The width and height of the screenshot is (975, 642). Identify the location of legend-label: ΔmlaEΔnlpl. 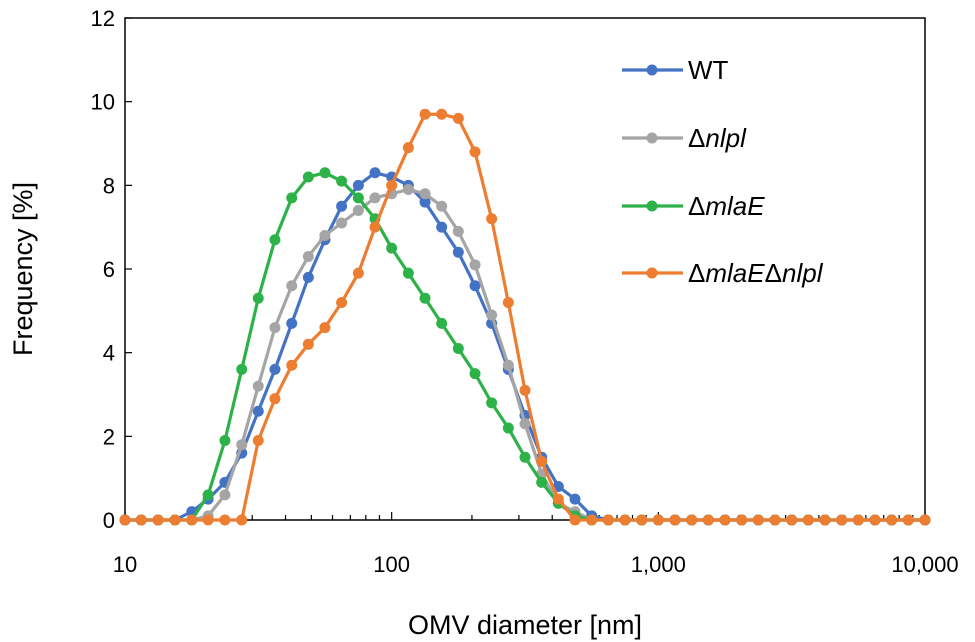
(756, 273).